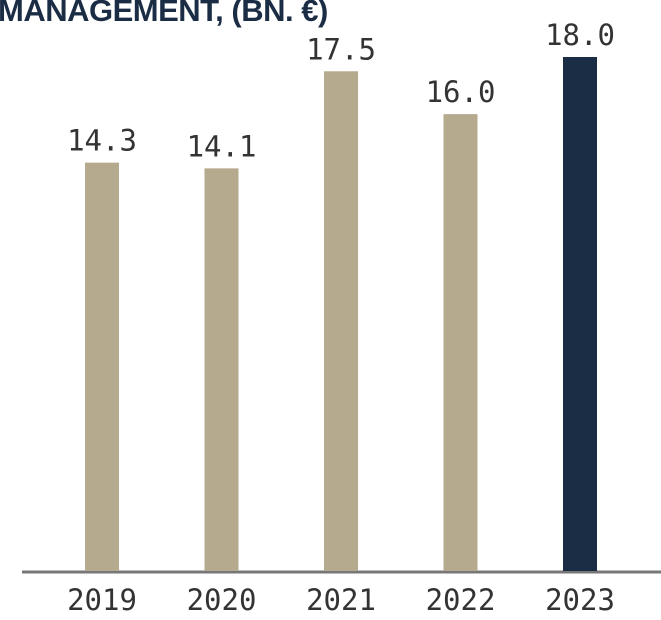 Image resolution: width=661 pixels, height=620 pixels. I want to click on x-tick-label: 2020, so click(222, 600).